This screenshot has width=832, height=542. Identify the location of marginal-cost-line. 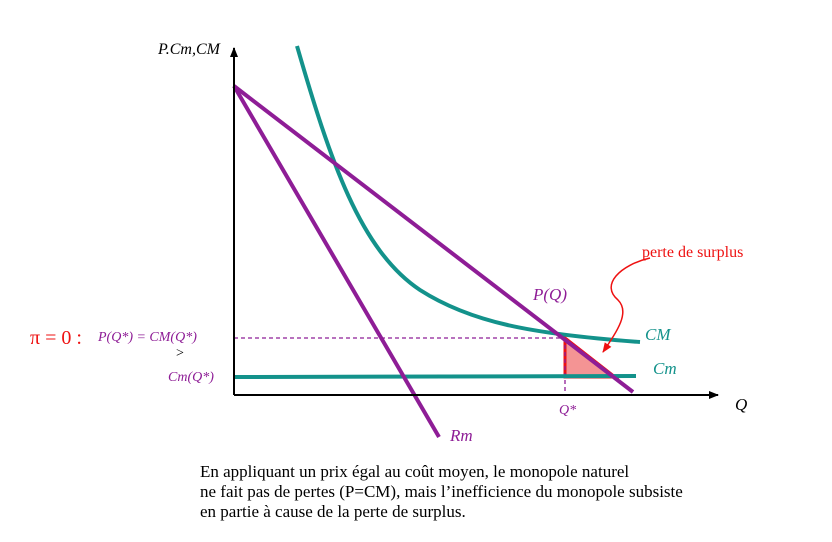
(435, 376).